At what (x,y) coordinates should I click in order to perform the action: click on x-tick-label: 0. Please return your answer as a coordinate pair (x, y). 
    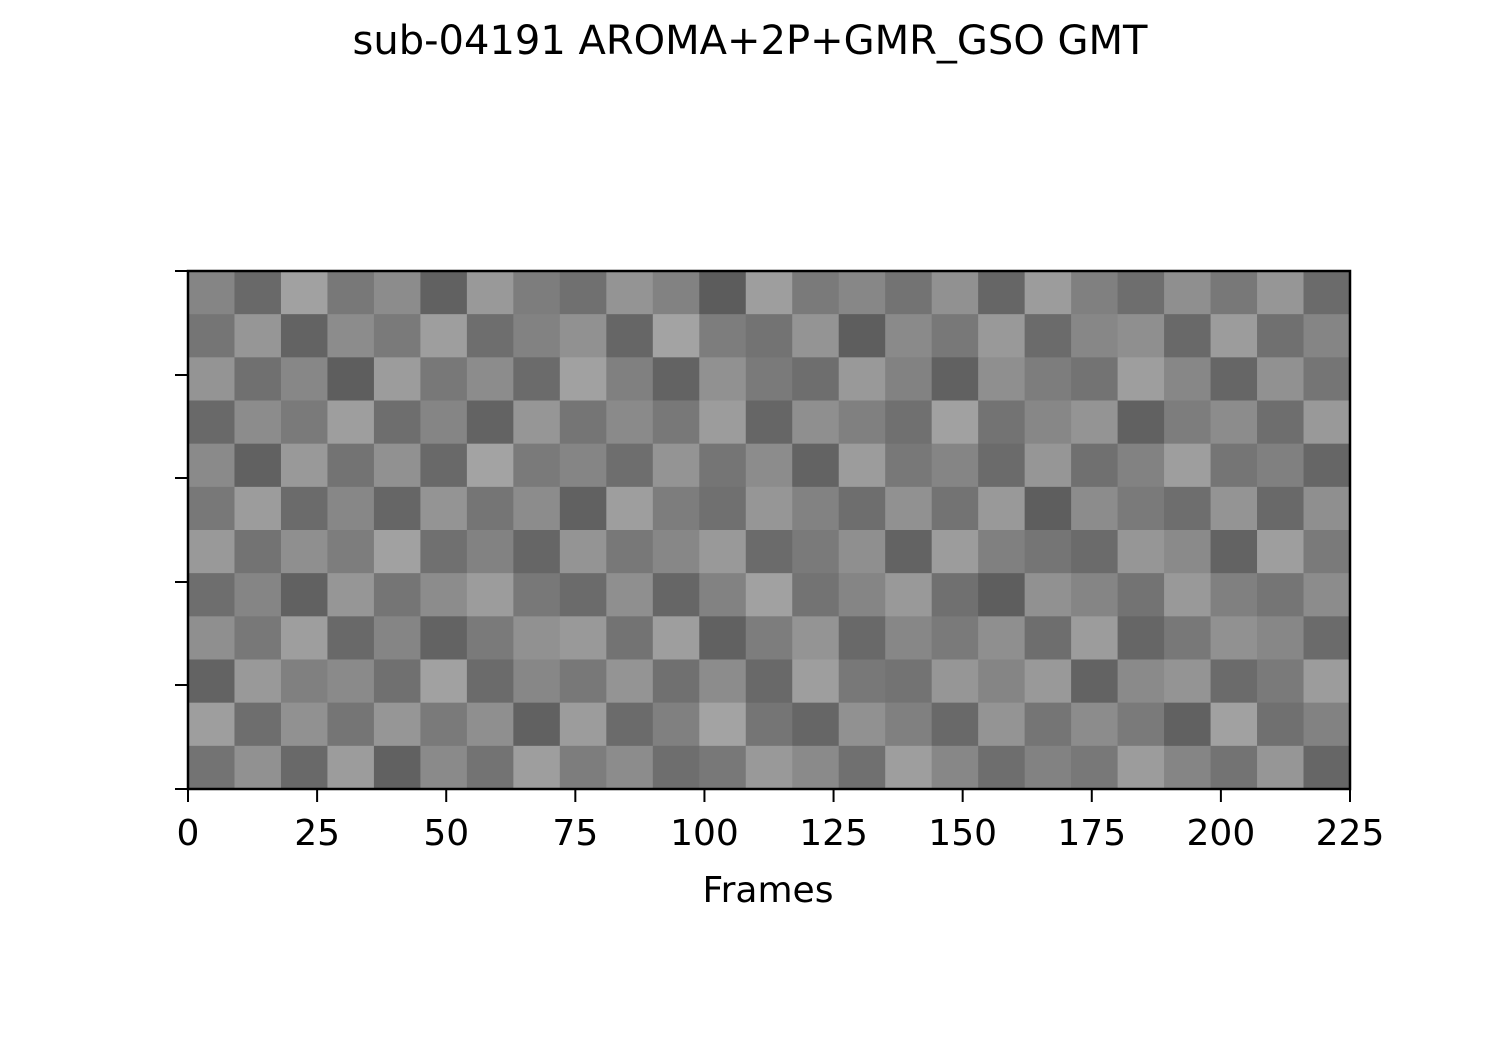
    Looking at the image, I should click on (188, 833).